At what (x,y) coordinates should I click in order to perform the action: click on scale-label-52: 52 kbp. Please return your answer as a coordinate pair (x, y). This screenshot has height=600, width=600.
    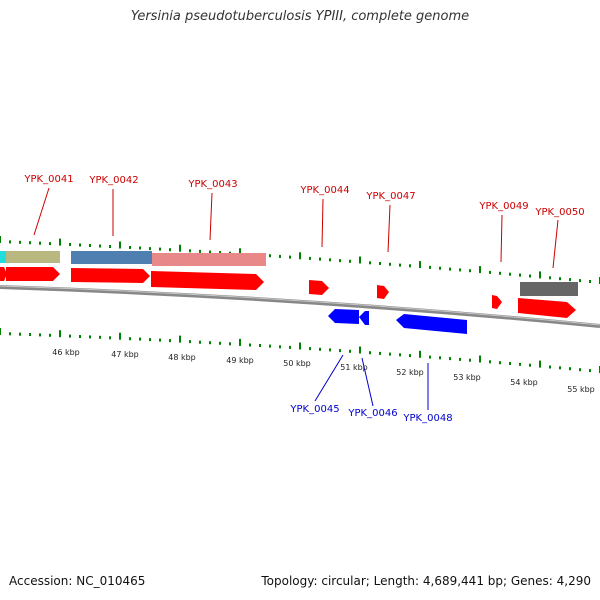
    Looking at the image, I should click on (410, 372).